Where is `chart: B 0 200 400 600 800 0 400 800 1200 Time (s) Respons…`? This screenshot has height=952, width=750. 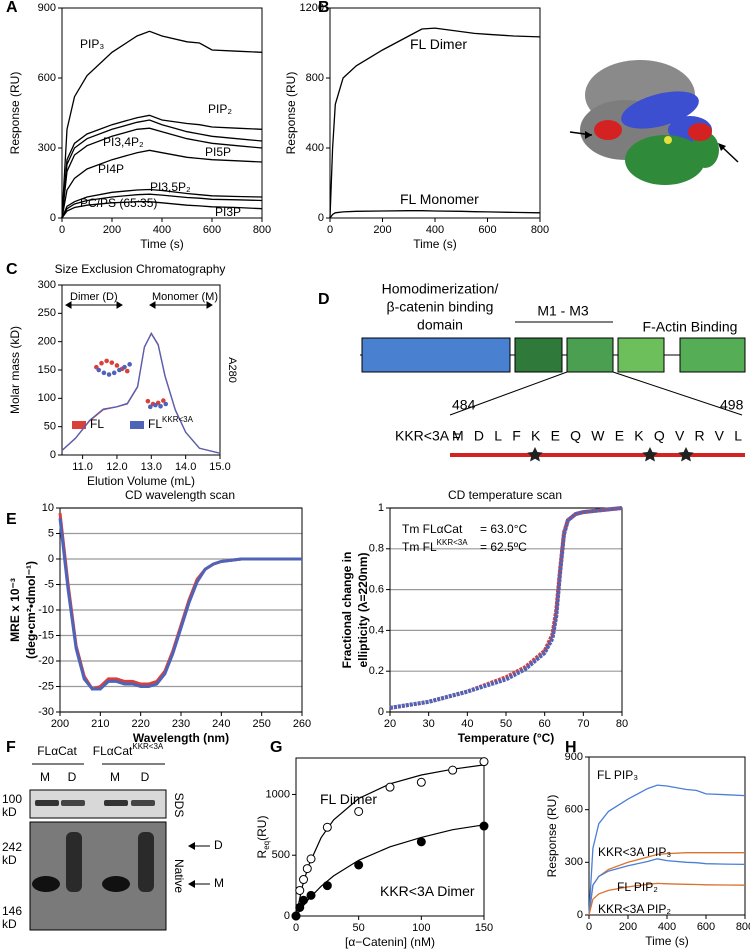 chart: B 0 200 400 600 800 0 400 800 1200 Time (s) Respons… is located at coordinates (416, 125).